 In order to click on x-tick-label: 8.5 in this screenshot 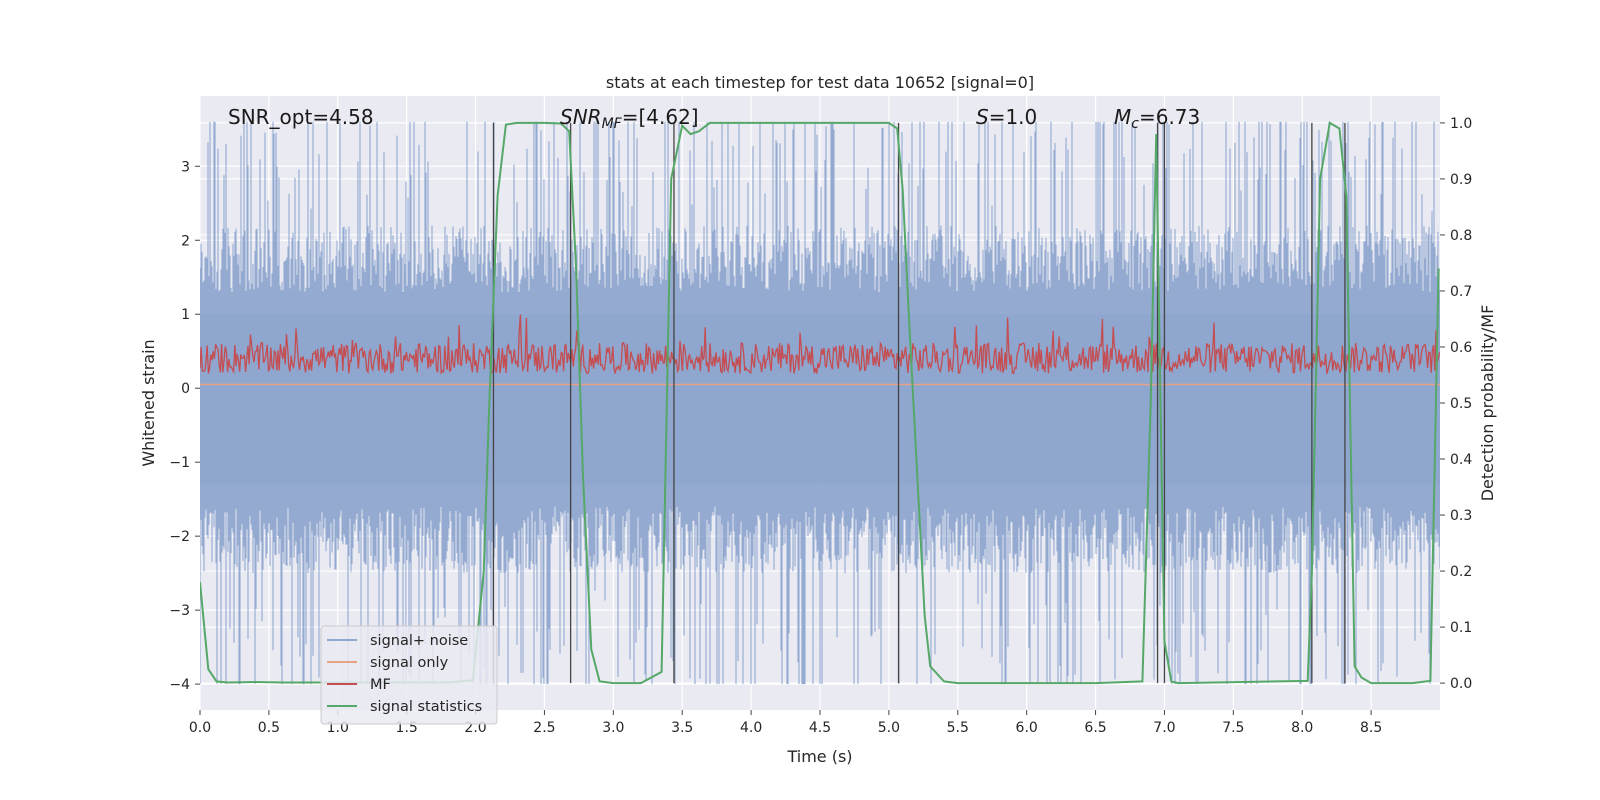, I will do `click(1371, 728)`.